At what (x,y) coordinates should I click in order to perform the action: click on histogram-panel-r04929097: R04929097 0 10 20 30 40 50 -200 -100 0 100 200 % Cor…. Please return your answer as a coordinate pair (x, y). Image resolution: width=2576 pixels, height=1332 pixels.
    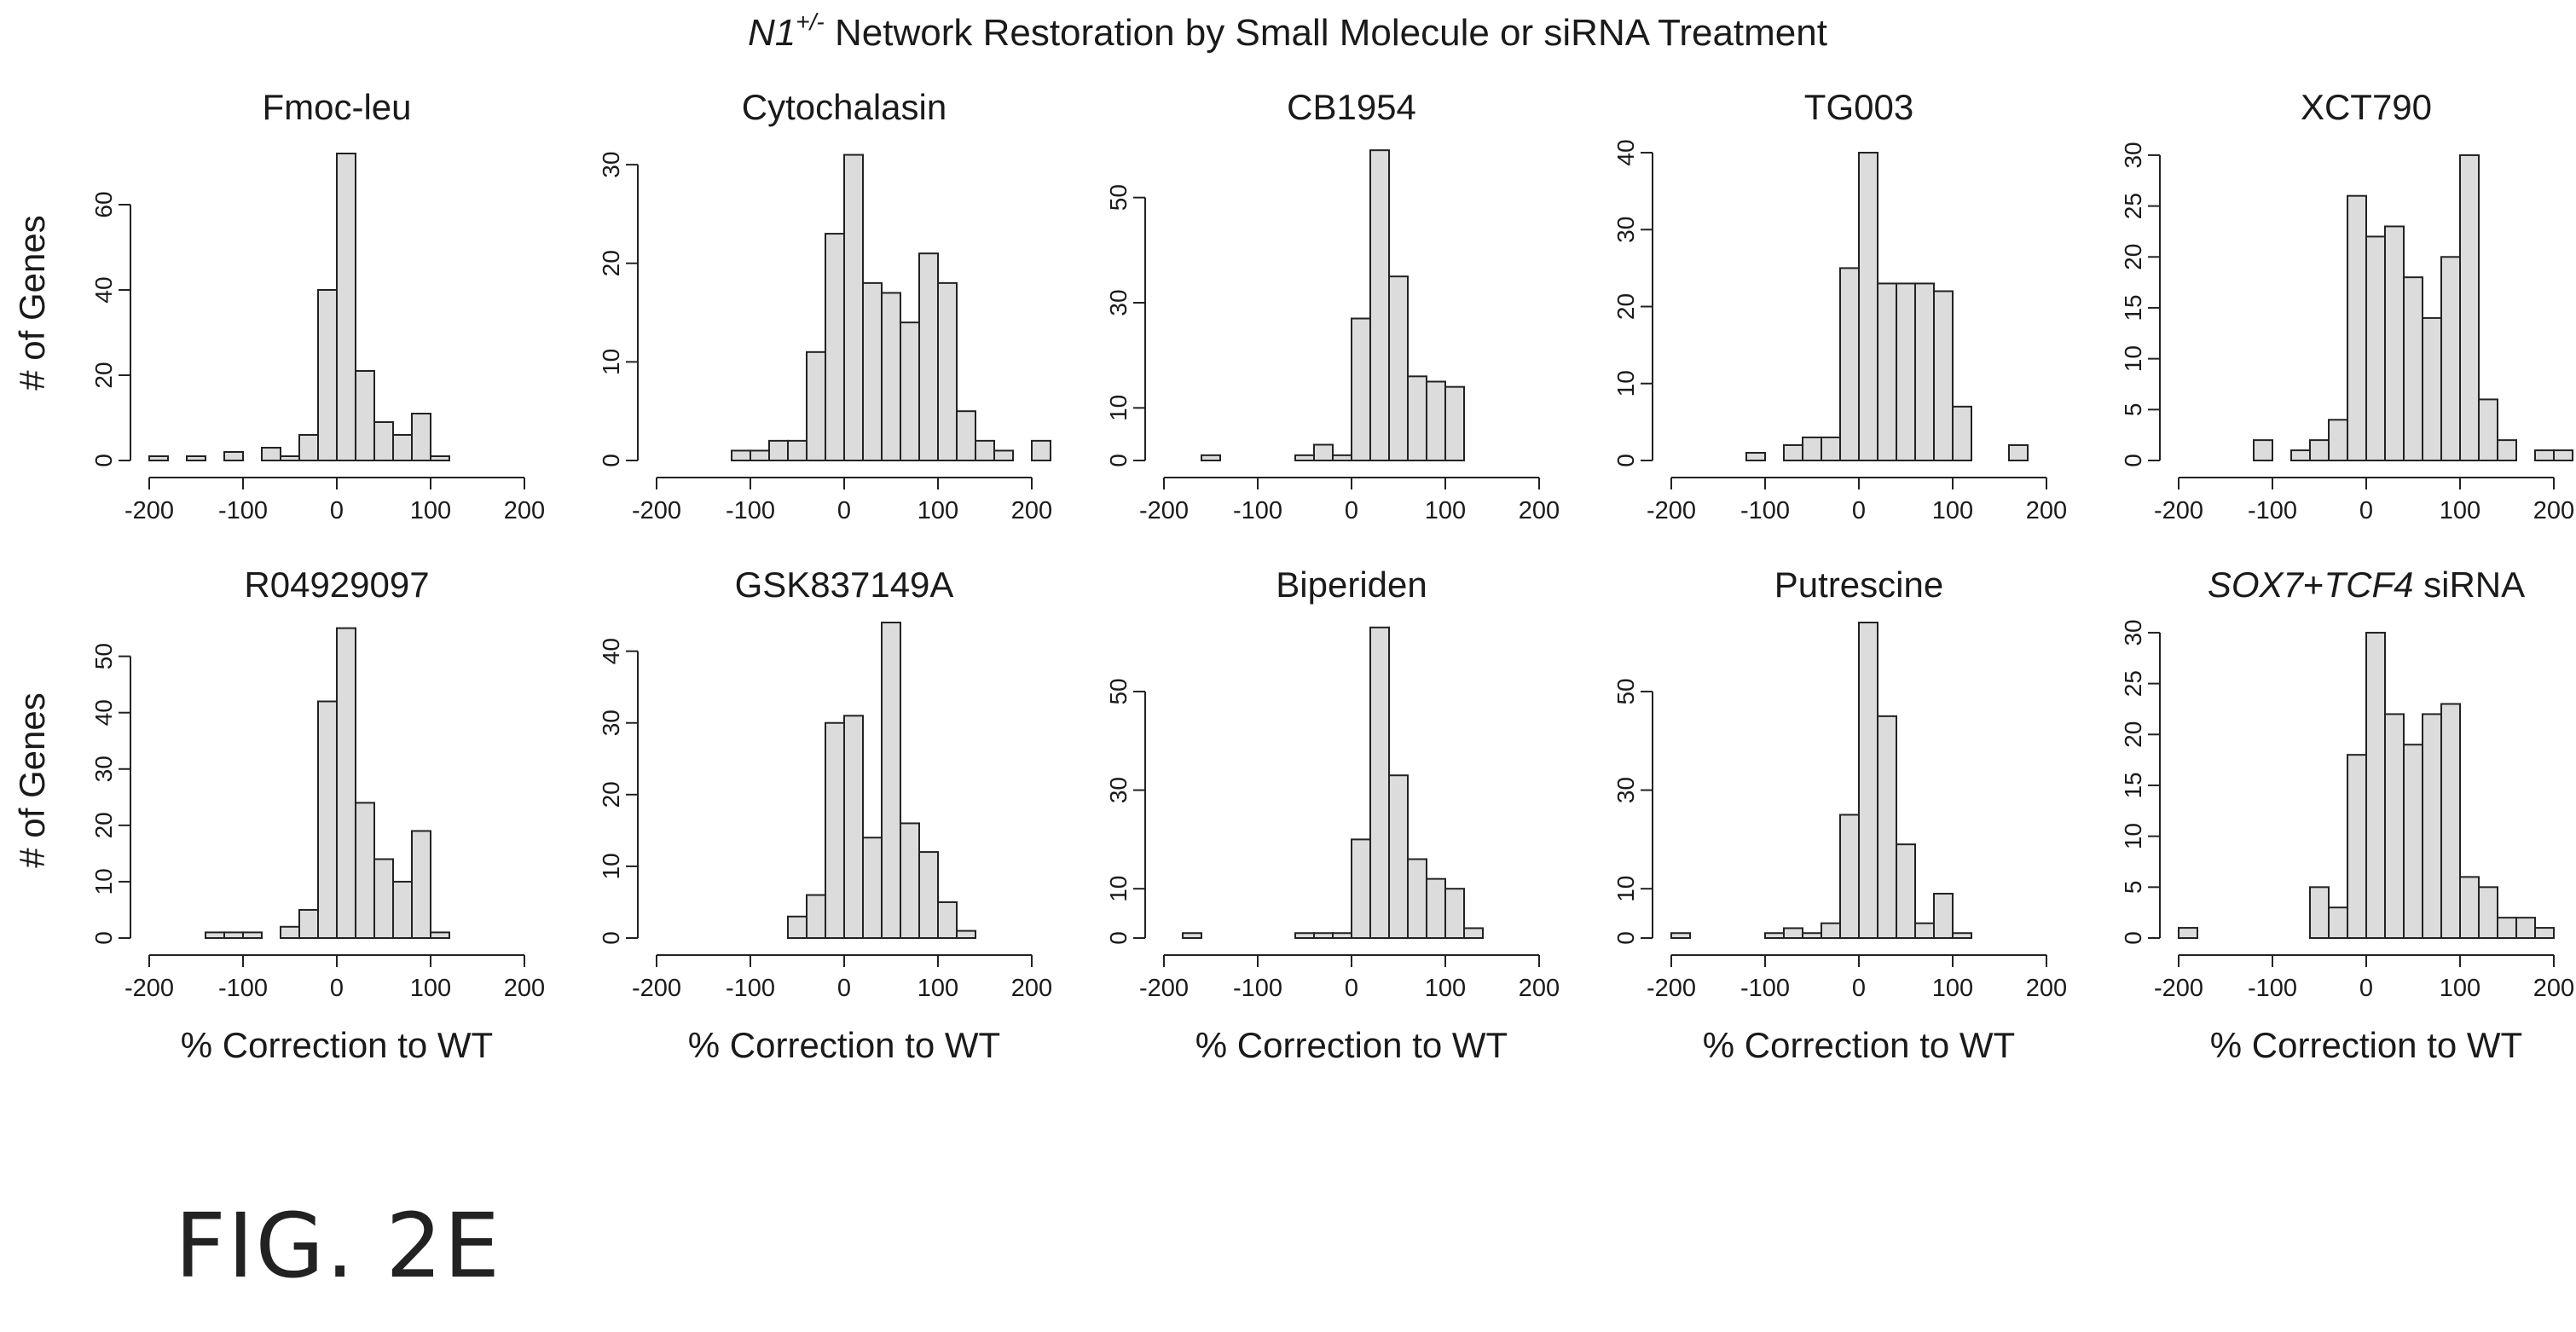
    Looking at the image, I should click on (278, 815).